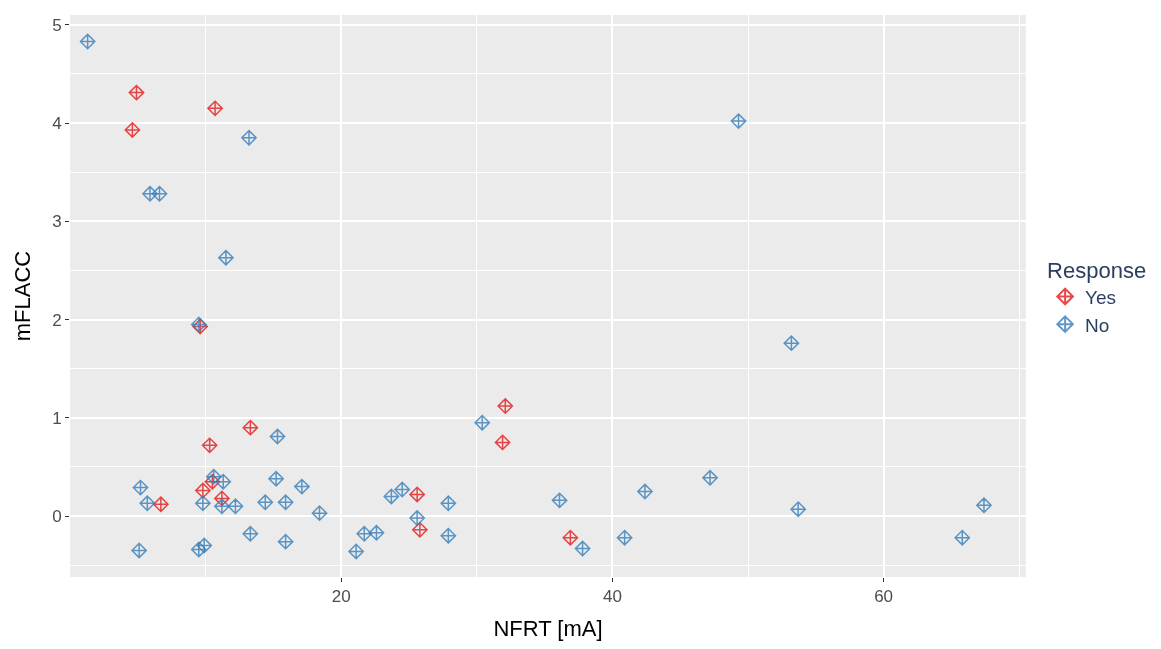 The width and height of the screenshot is (1161, 649). What do you see at coordinates (57, 222) in the screenshot?
I see `y-tick-label: 3` at bounding box center [57, 222].